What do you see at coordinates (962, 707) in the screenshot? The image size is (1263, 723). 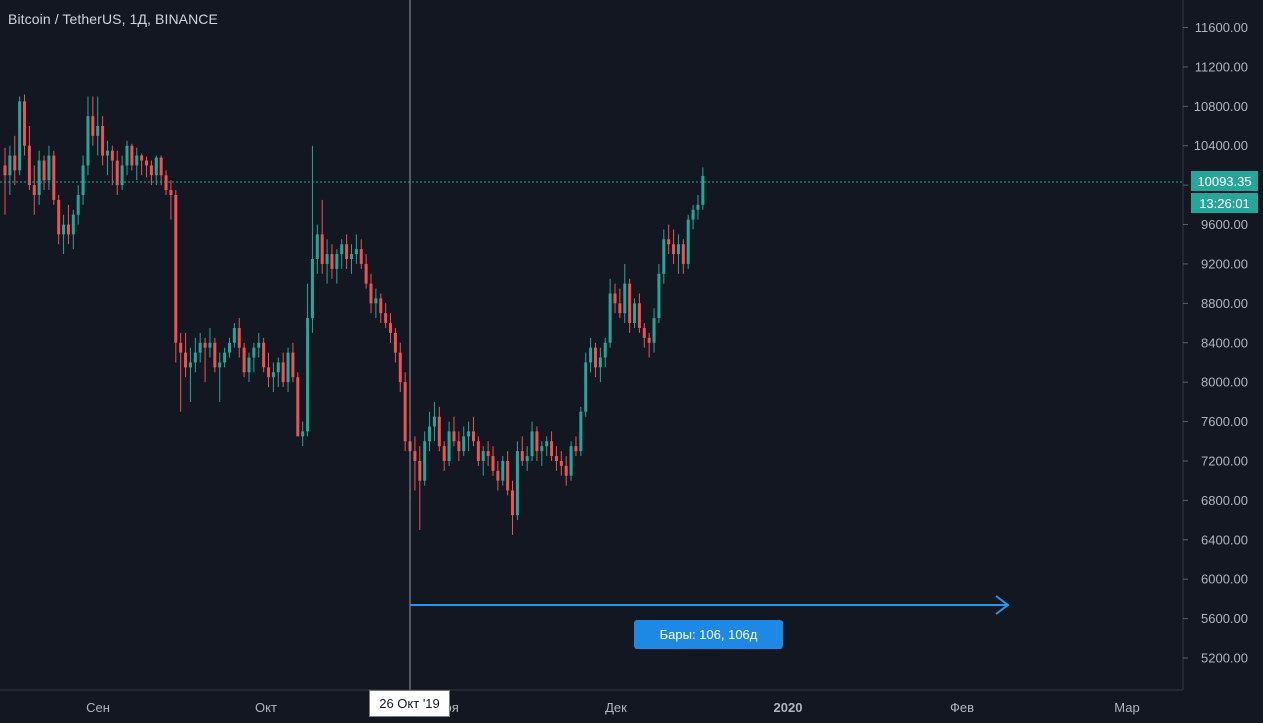 I see `time-tick-label: Фев` at bounding box center [962, 707].